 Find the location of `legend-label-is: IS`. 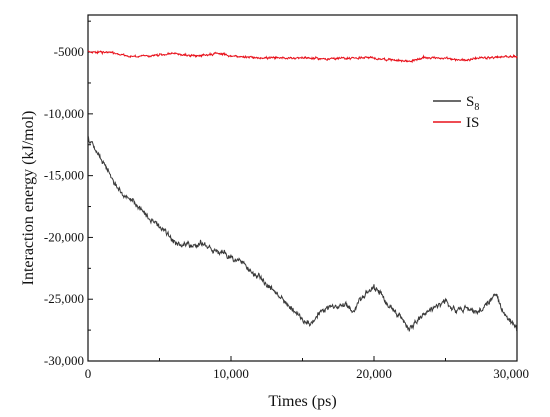

legend-label-is: IS is located at coordinates (472, 123).